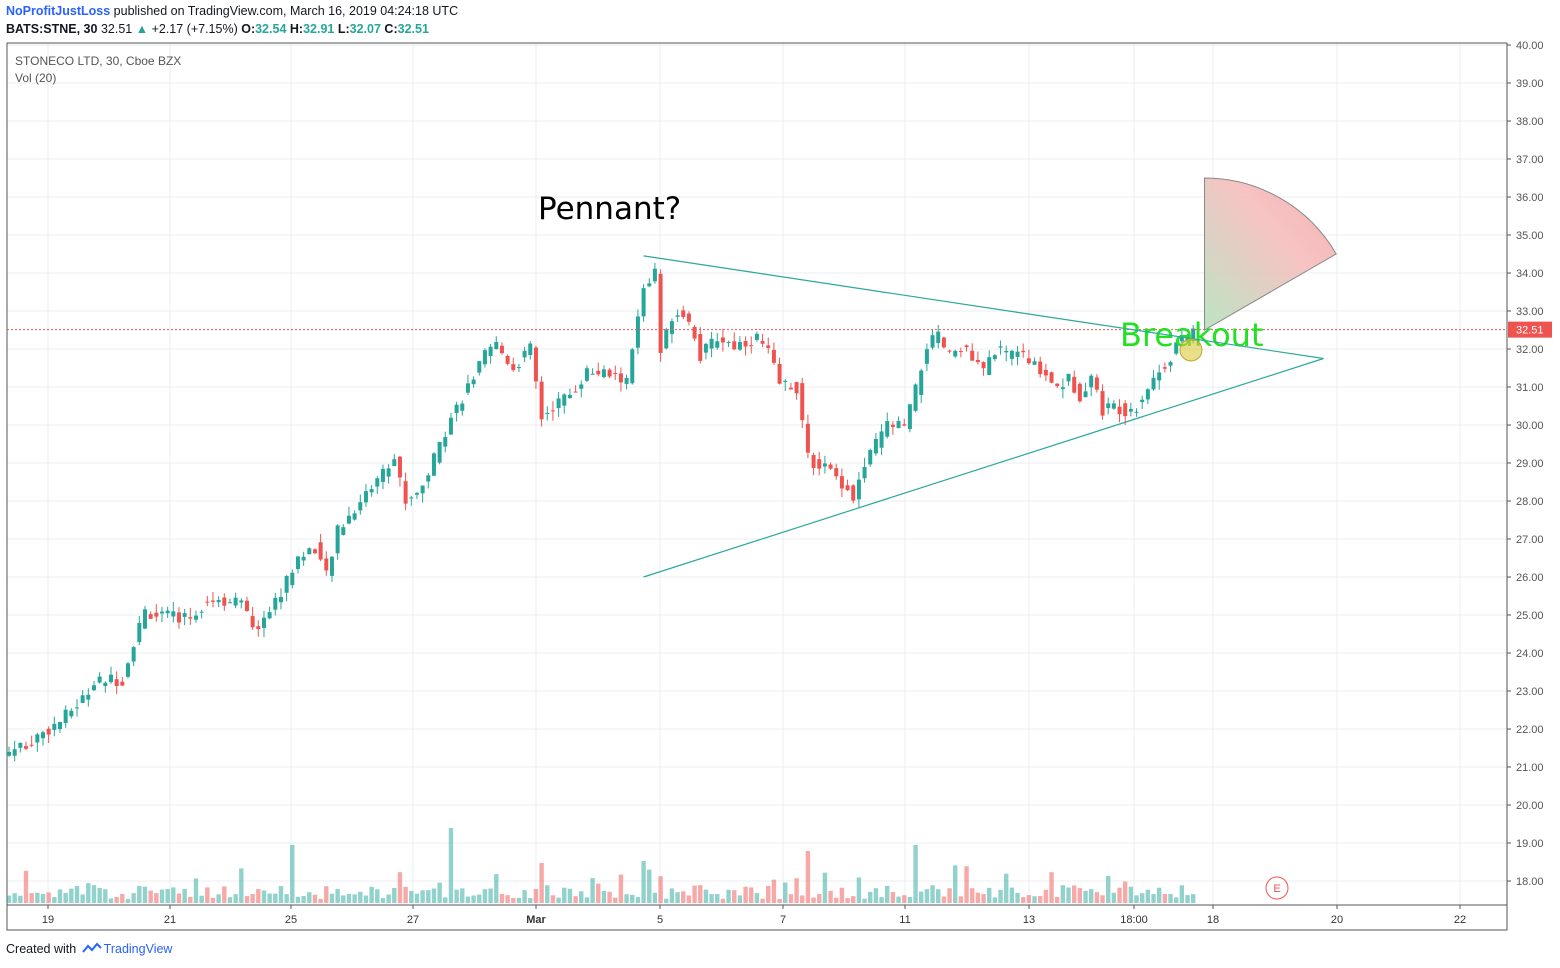 This screenshot has height=968, width=1560. I want to click on author-link: NoProfitJustLoss, so click(58, 11).